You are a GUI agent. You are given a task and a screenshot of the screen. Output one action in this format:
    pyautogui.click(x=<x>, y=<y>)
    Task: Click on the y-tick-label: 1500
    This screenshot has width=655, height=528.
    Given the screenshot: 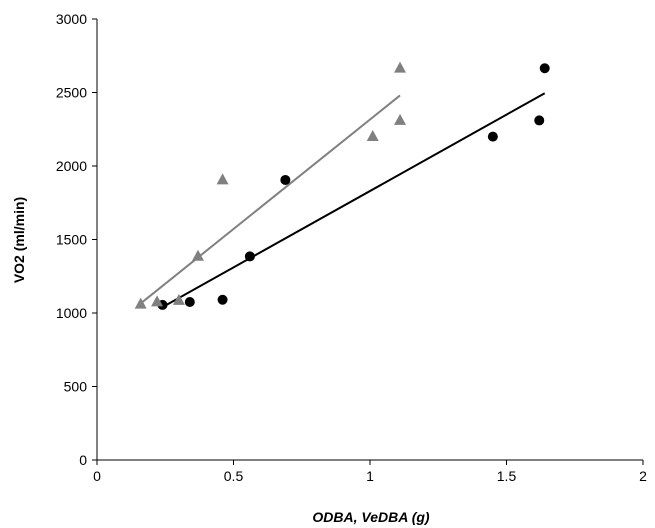 What is the action you would take?
    pyautogui.click(x=71, y=240)
    